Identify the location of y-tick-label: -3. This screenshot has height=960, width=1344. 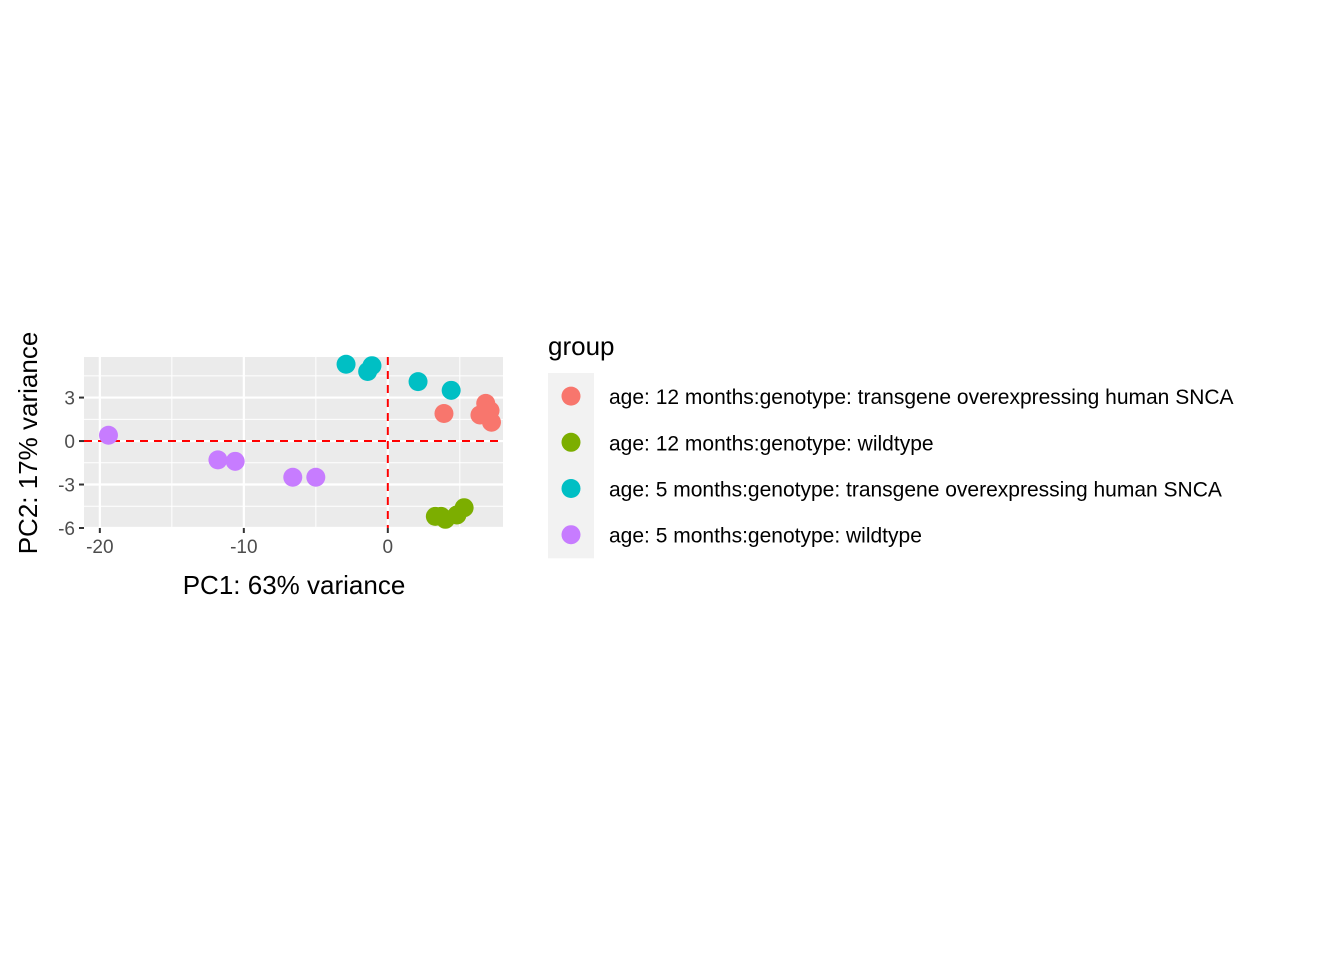
(66, 486).